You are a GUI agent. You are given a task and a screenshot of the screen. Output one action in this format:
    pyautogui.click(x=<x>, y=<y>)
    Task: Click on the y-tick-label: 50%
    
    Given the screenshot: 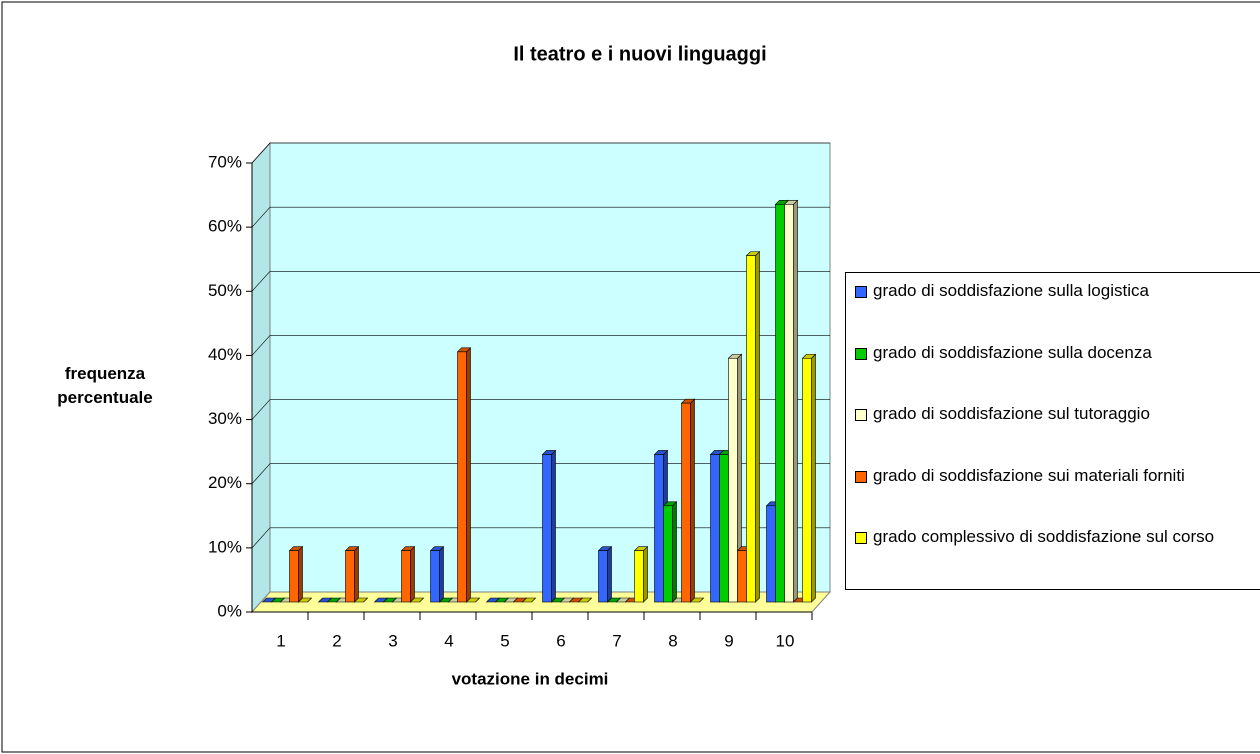 What is the action you would take?
    pyautogui.click(x=225, y=290)
    